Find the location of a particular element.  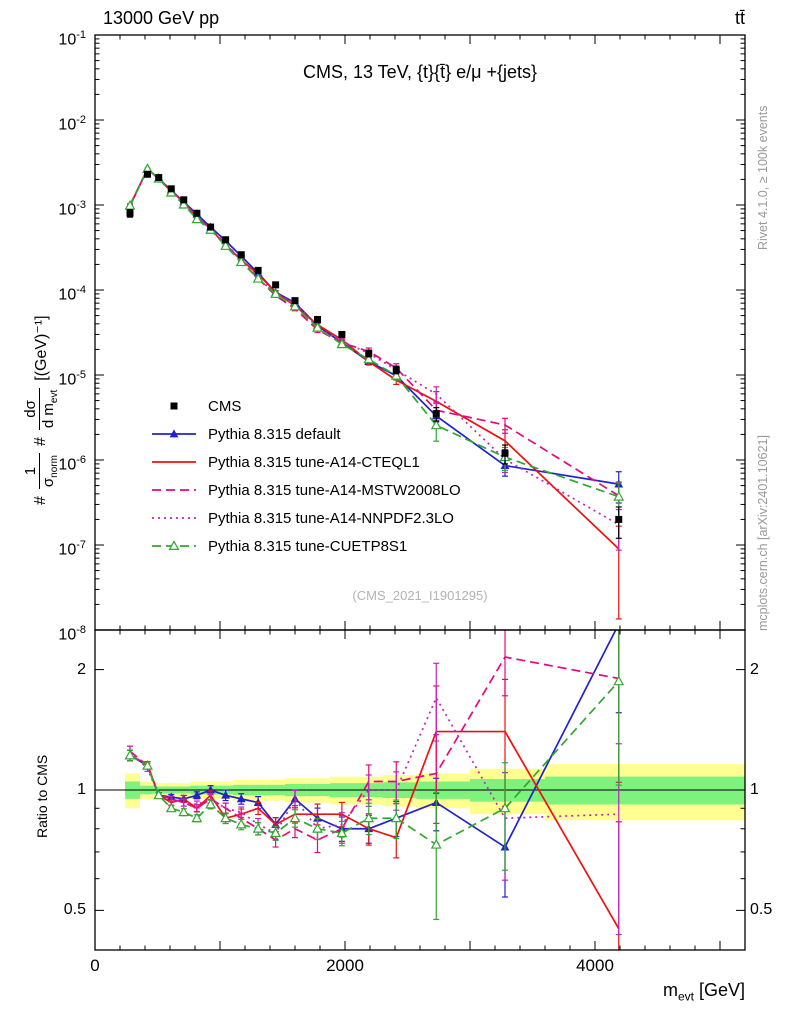

rivet-version-note: Rivet 4.1.0, ≥ 100k events is located at coordinates (763, 177).